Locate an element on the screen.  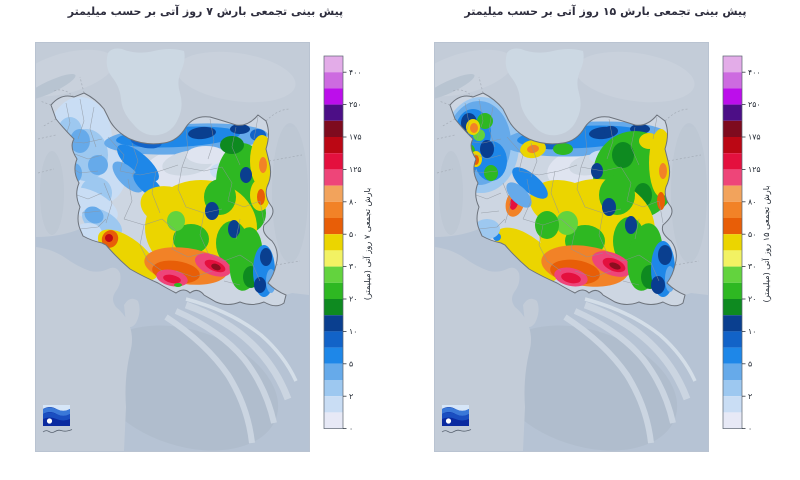
legend-axis-label: بارش تجمعی ۱۵ روز آتی (میلیمتر) is located at coordinates (766, 244).